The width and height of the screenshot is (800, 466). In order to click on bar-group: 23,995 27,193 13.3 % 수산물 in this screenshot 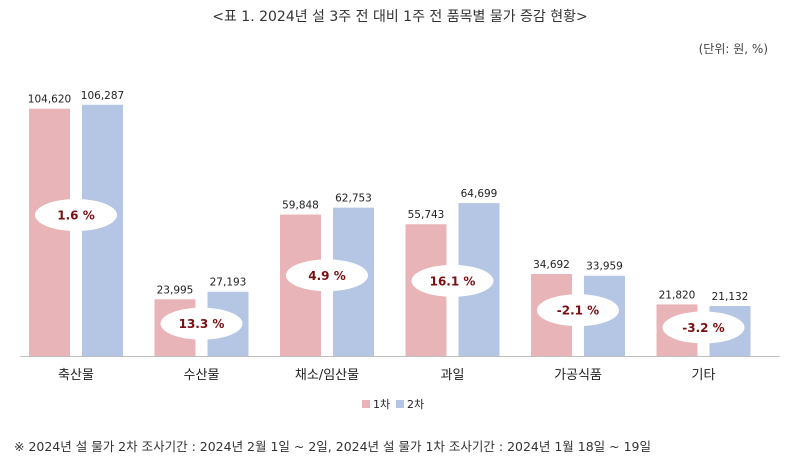, I will do `click(201, 330)`.